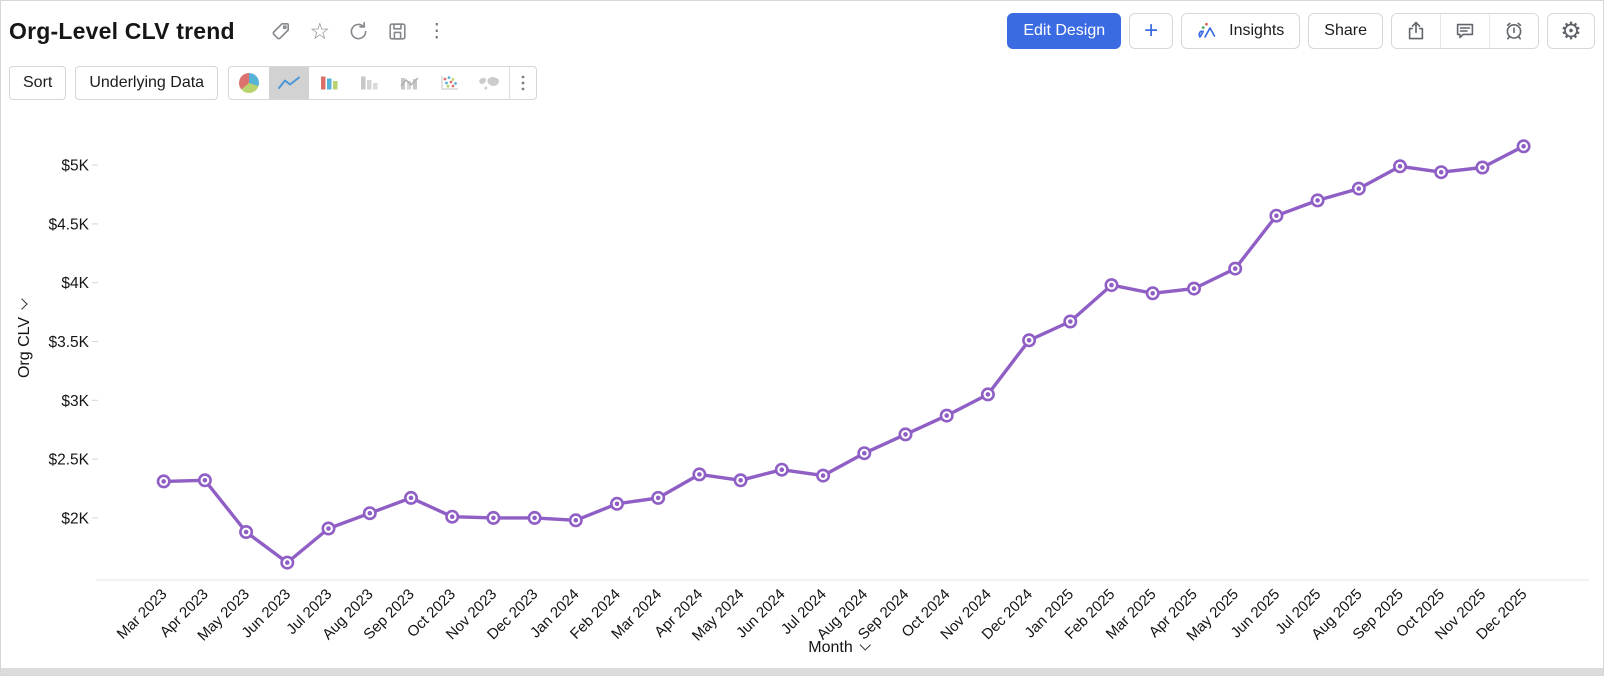 The width and height of the screenshot is (1604, 676). What do you see at coordinates (1317, 200) in the screenshot?
I see `data-point-jul-2025` at bounding box center [1317, 200].